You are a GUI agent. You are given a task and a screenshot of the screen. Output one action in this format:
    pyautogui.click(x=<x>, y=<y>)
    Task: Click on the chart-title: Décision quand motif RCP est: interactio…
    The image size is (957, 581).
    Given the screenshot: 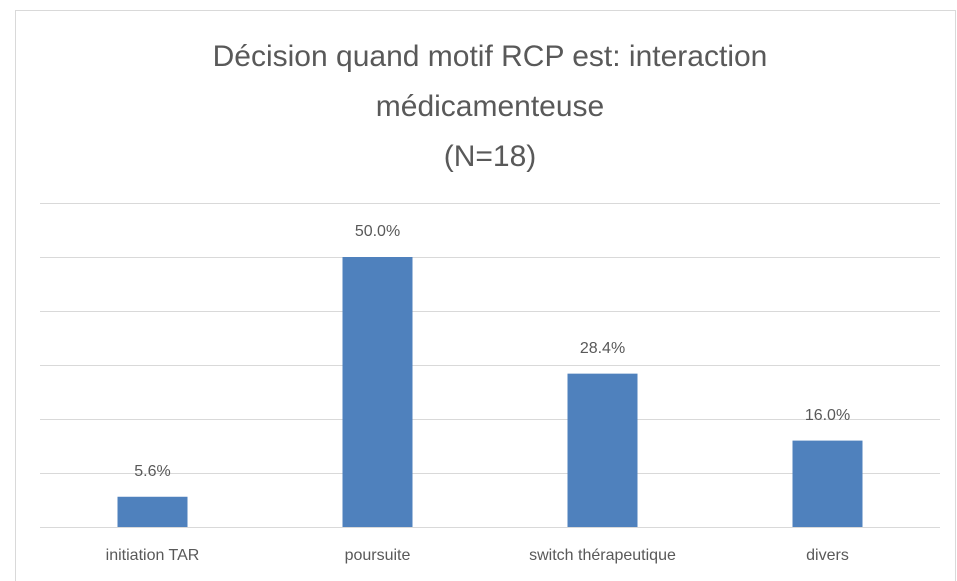 What is the action you would take?
    pyautogui.click(x=490, y=56)
    